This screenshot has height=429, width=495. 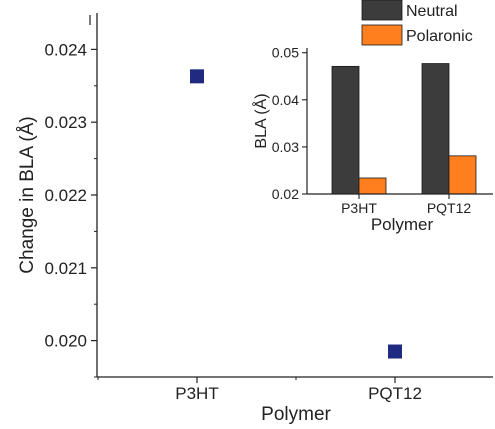 What do you see at coordinates (196, 393) in the screenshot?
I see `main-x-tick-label: P3HT` at bounding box center [196, 393].